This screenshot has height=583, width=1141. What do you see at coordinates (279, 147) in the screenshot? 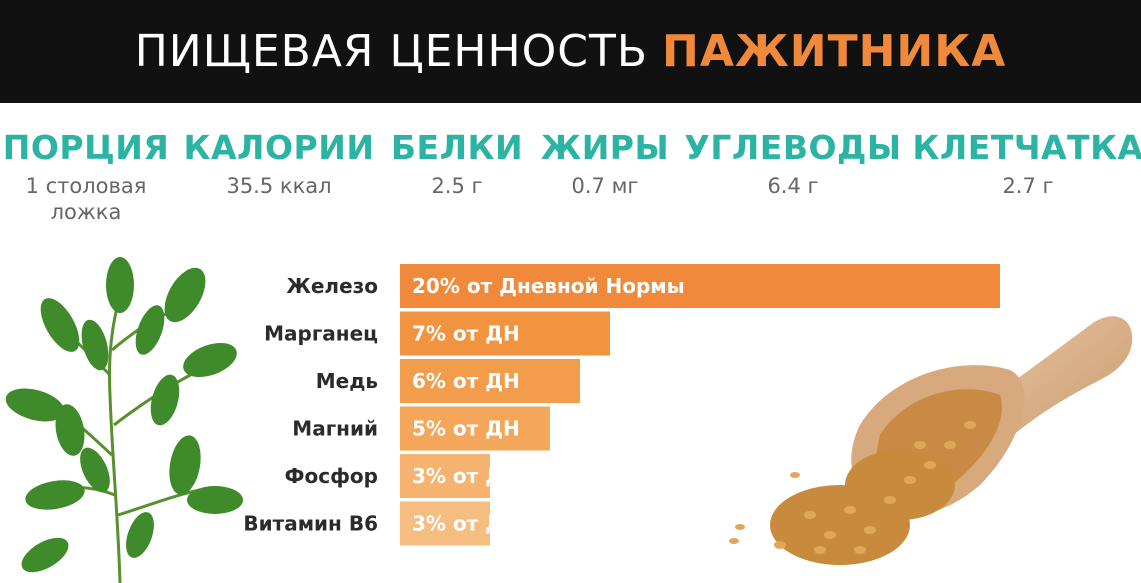
I see `stat-label: КАЛОРИИ` at bounding box center [279, 147].